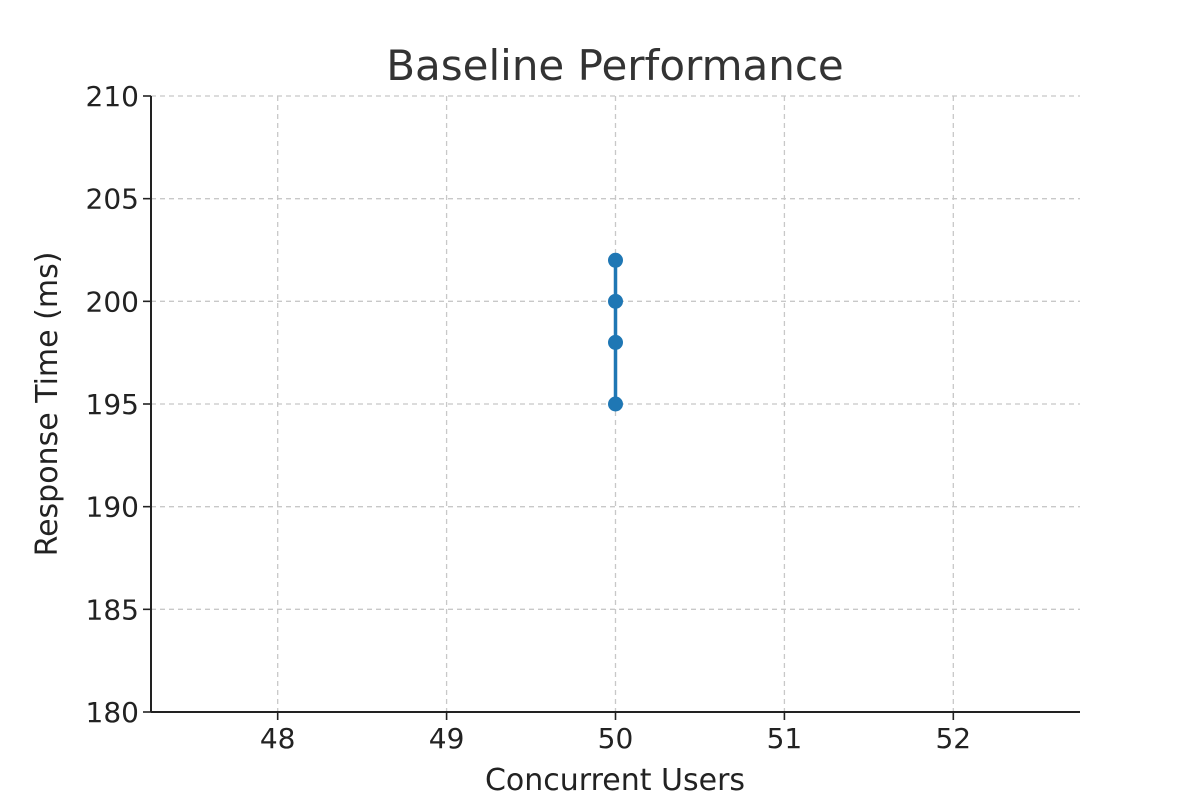  Describe the element at coordinates (785, 738) in the screenshot. I see `x-tick-label: 51` at that location.